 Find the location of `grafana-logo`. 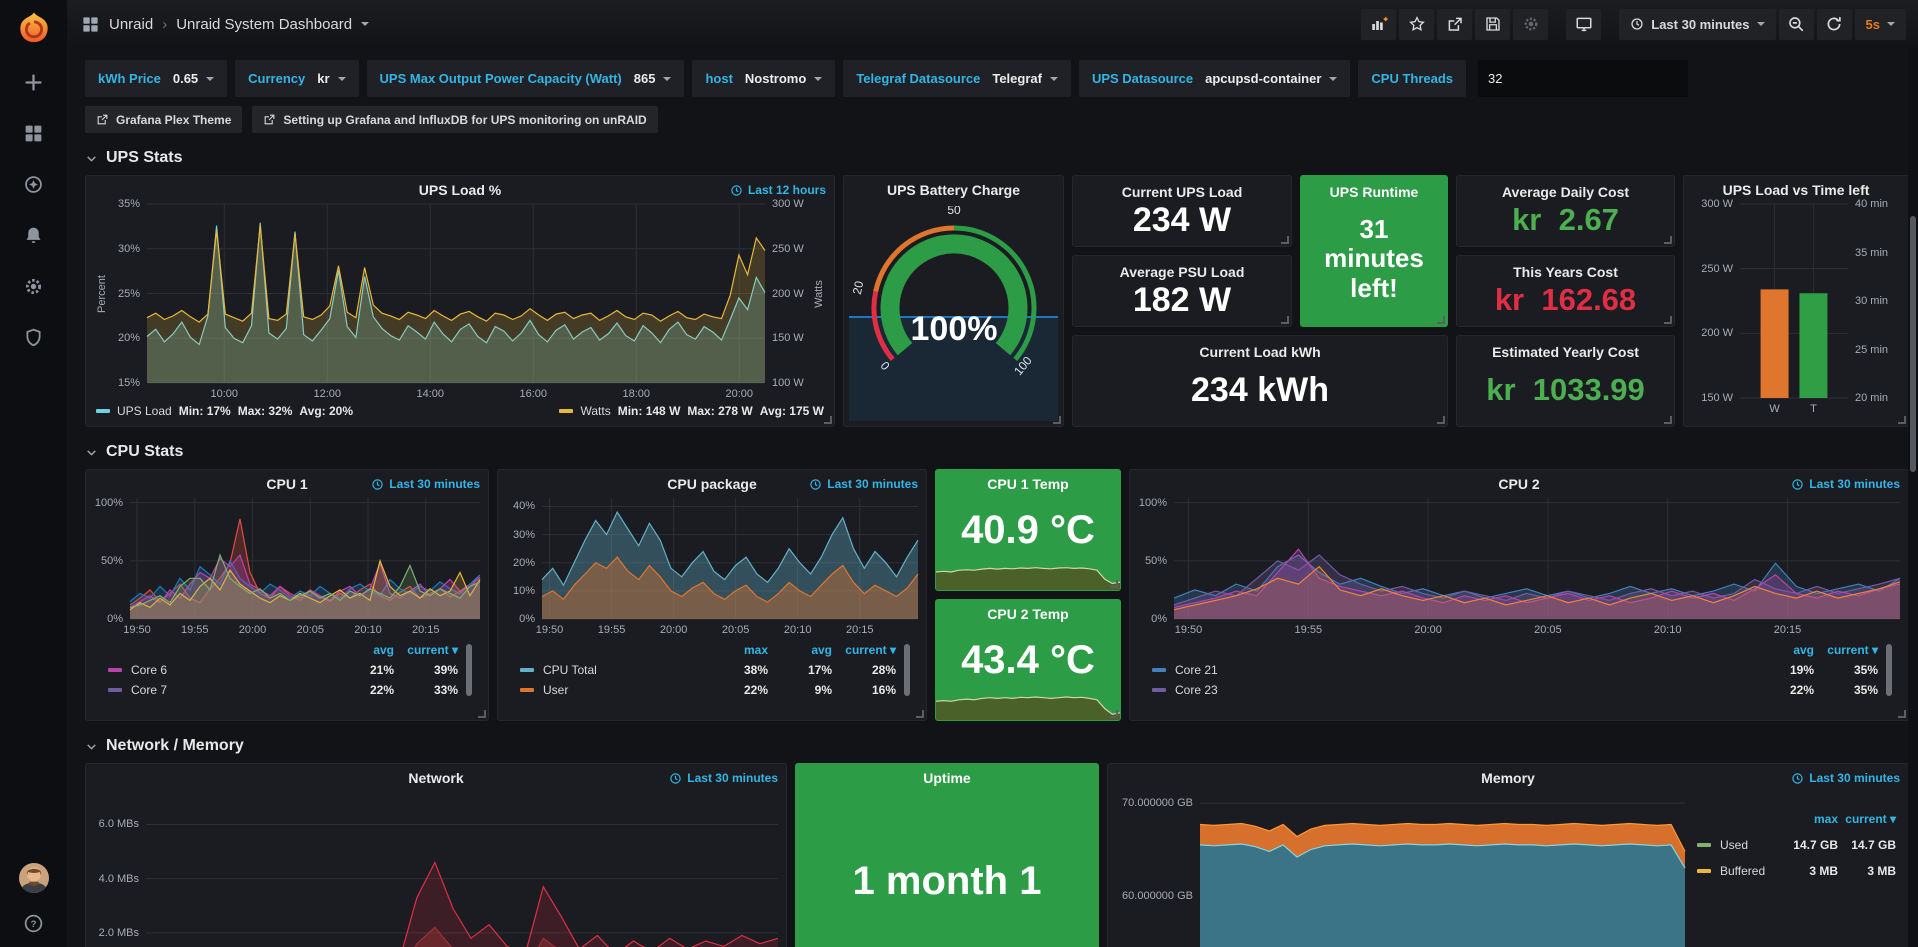

grafana-logo is located at coordinates (34, 29).